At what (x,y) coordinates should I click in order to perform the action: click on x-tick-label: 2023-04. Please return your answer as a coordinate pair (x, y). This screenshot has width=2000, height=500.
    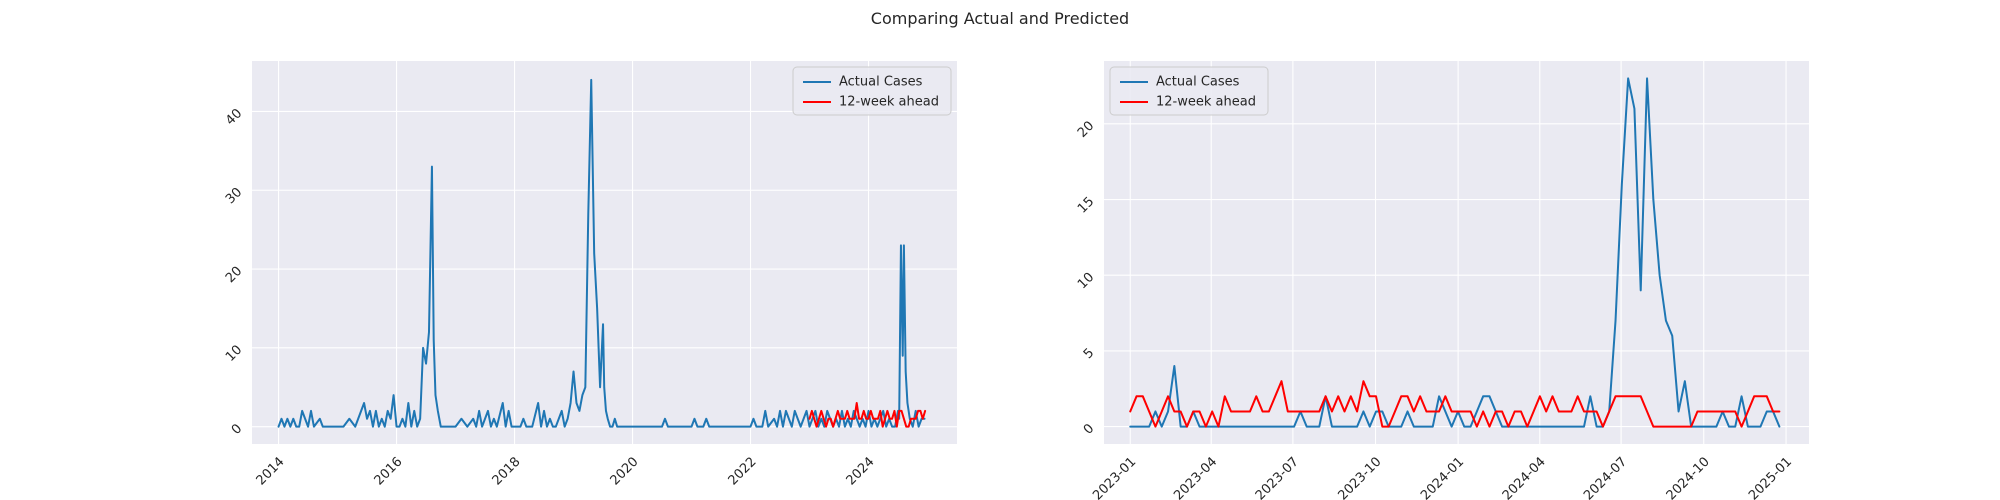
    Looking at the image, I should click on (1195, 477).